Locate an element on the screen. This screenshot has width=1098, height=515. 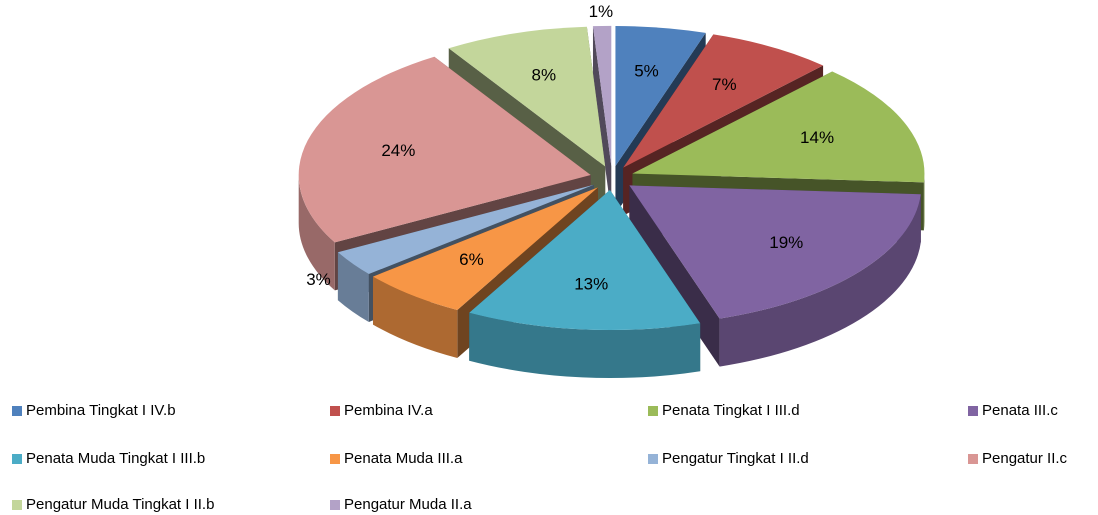
data-label: 5% is located at coordinates (646, 71).